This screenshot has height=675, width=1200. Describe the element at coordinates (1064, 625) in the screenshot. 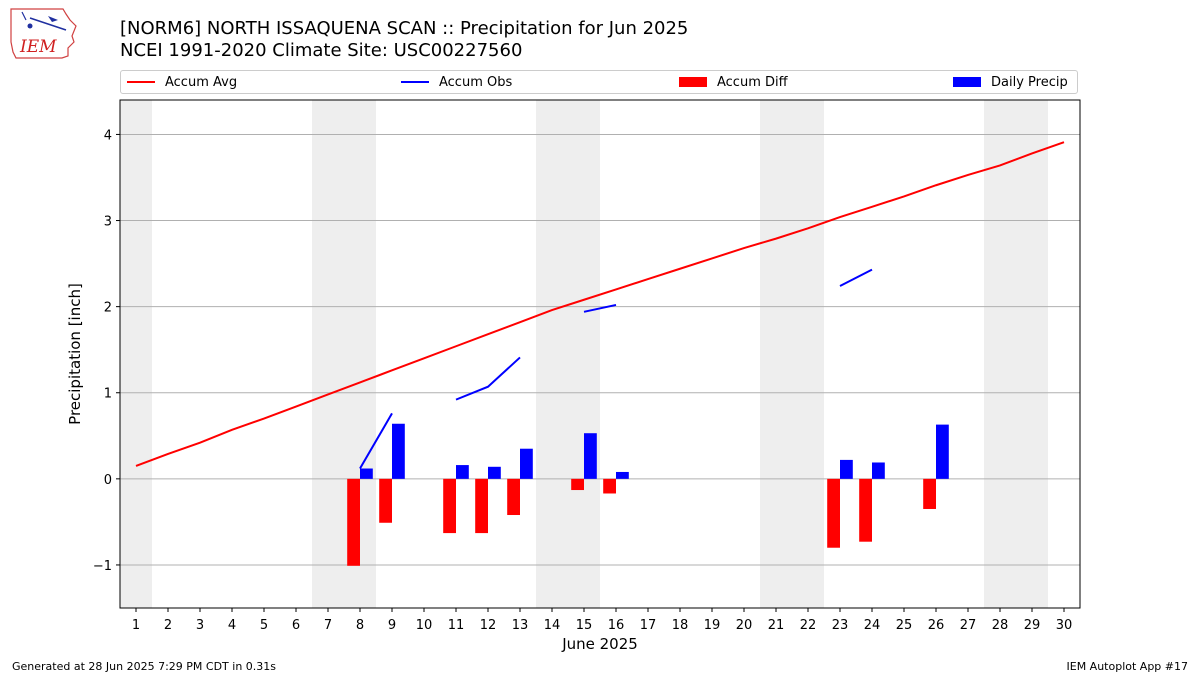

I see `x-tick-label: 30` at that location.